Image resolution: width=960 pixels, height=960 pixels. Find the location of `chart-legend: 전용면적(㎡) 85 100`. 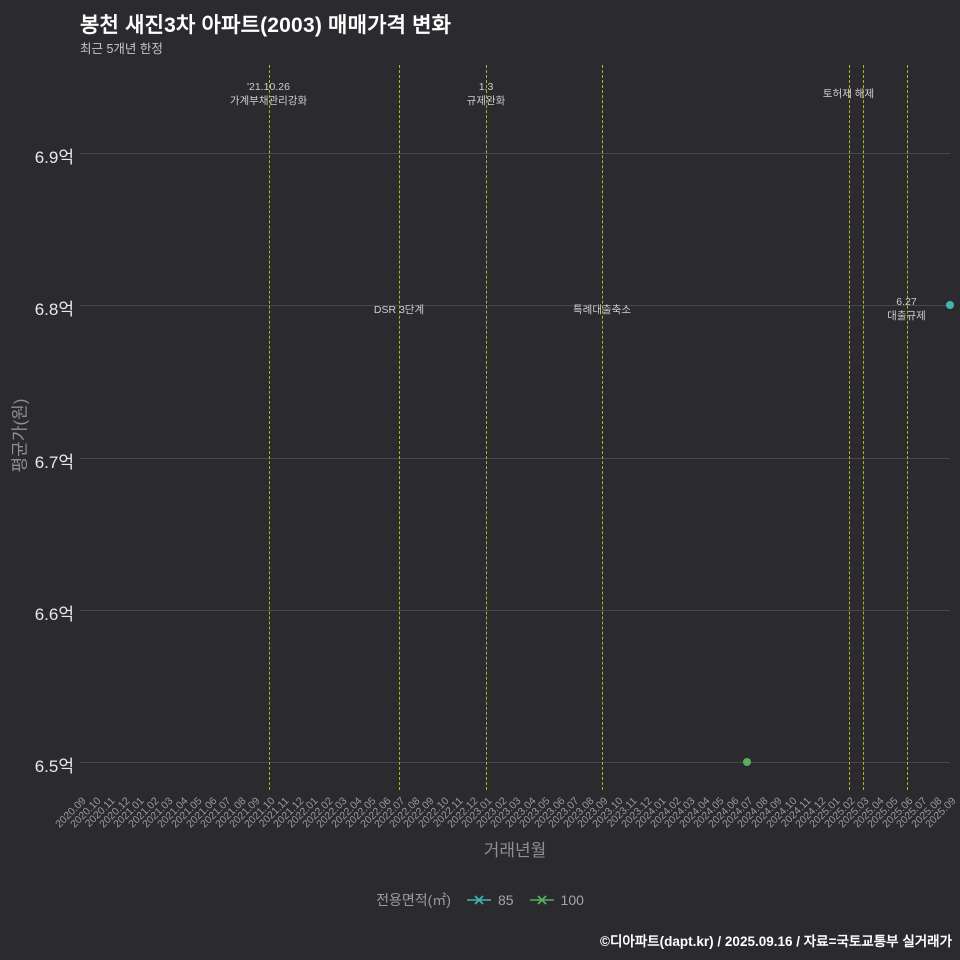

chart-legend: 전용면적(㎡) 85 100 is located at coordinates (480, 900).